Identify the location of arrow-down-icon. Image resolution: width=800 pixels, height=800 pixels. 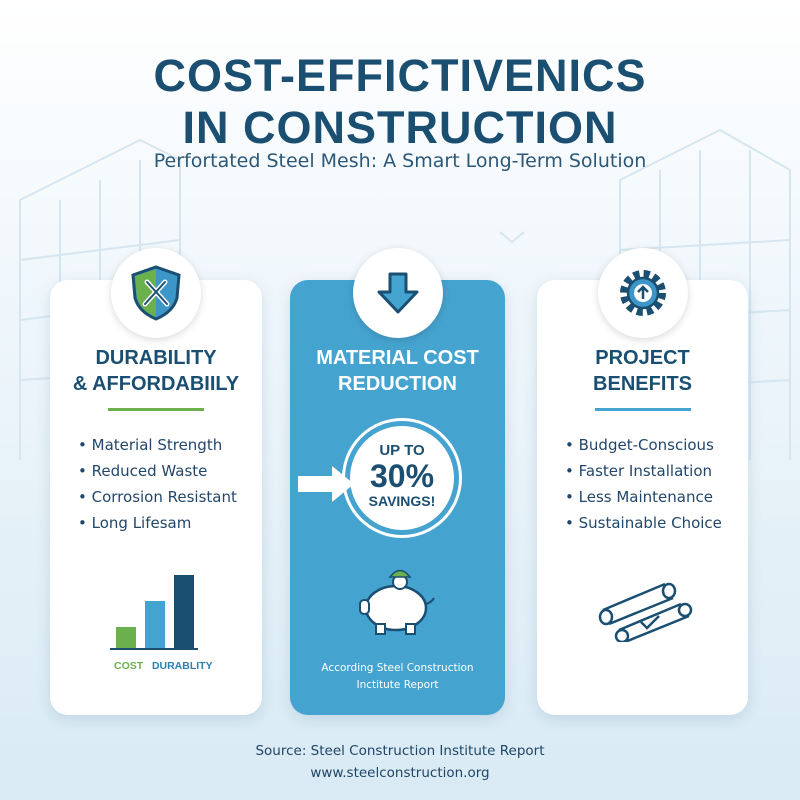
(397, 293).